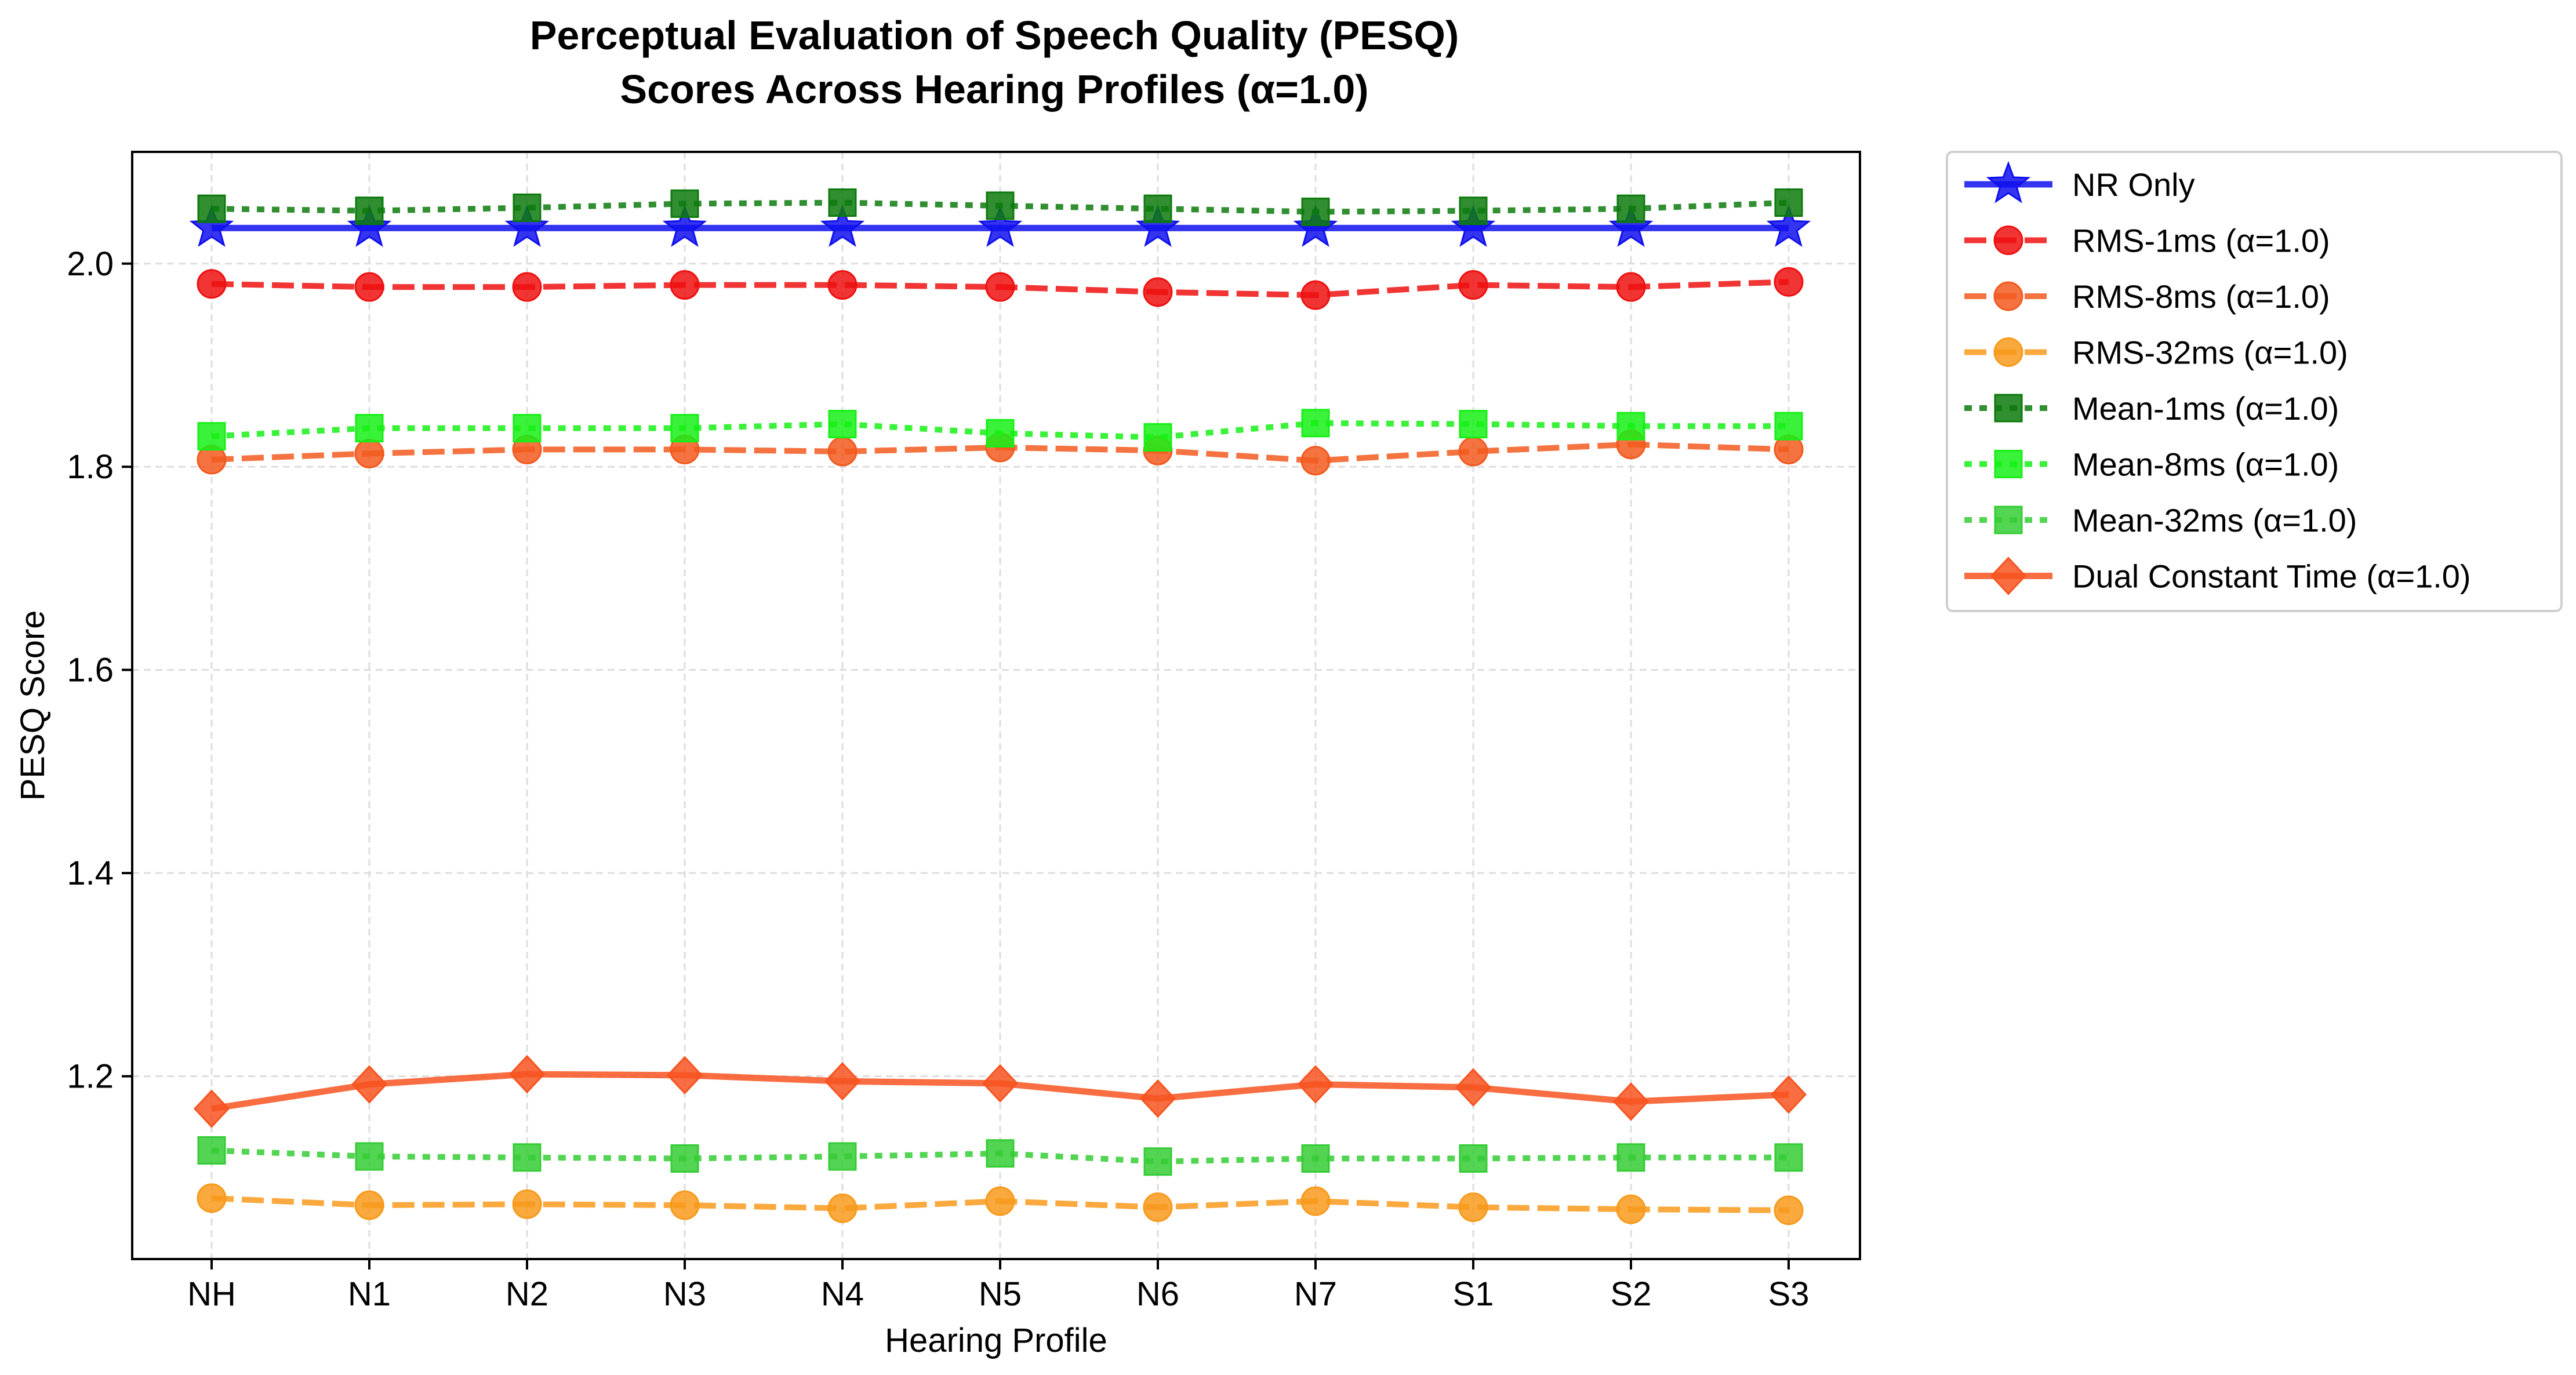  Describe the element at coordinates (90, 467) in the screenshot. I see `y-tick-label: 1.8` at that location.